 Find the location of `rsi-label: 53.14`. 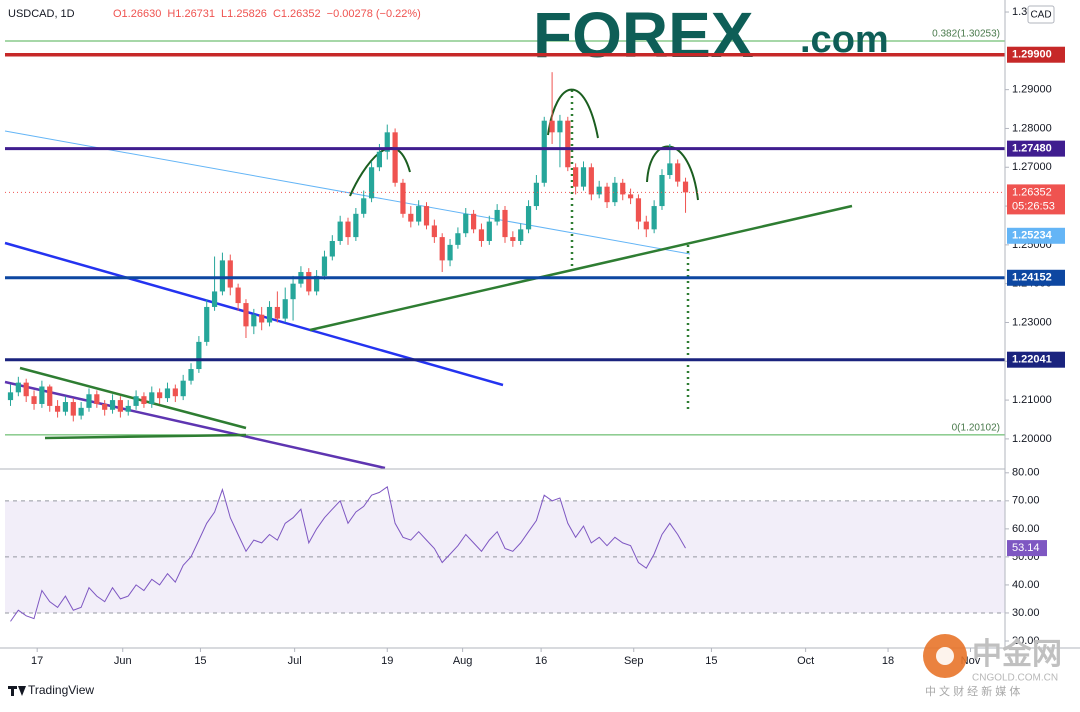

rsi-label: 53.14 is located at coordinates (1026, 548).